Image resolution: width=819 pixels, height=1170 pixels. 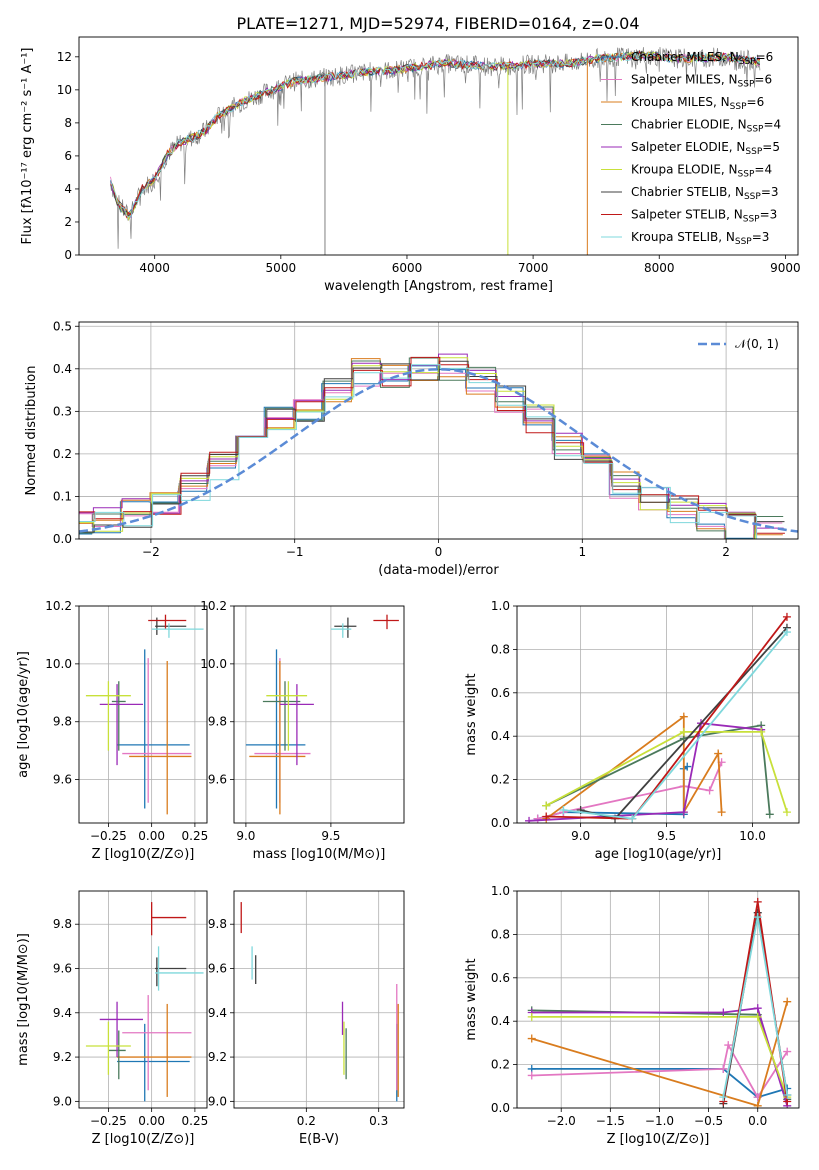 What do you see at coordinates (500, 736) in the screenshot?
I see `y-tick-label: 0.4` at bounding box center [500, 736].